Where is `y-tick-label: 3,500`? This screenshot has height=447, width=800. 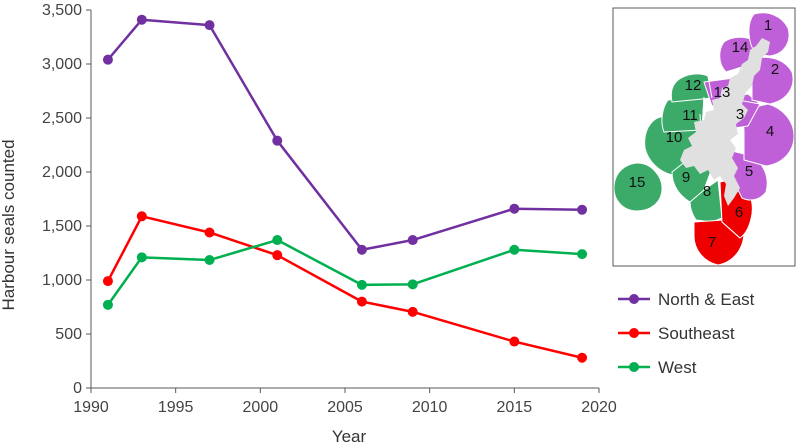 y-tick-label: 3,500 is located at coordinates (62, 10).